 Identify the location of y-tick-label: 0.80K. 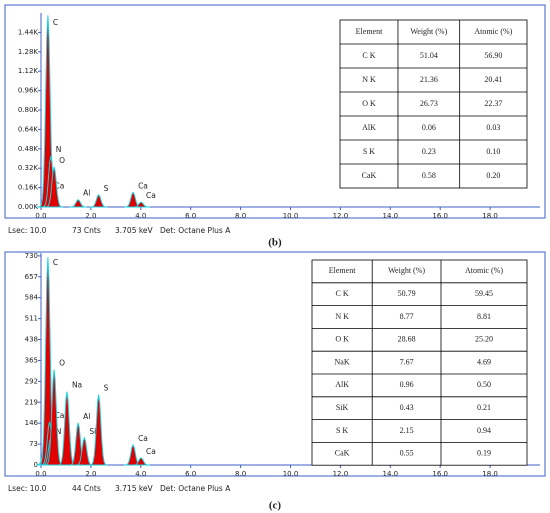
(28, 110).